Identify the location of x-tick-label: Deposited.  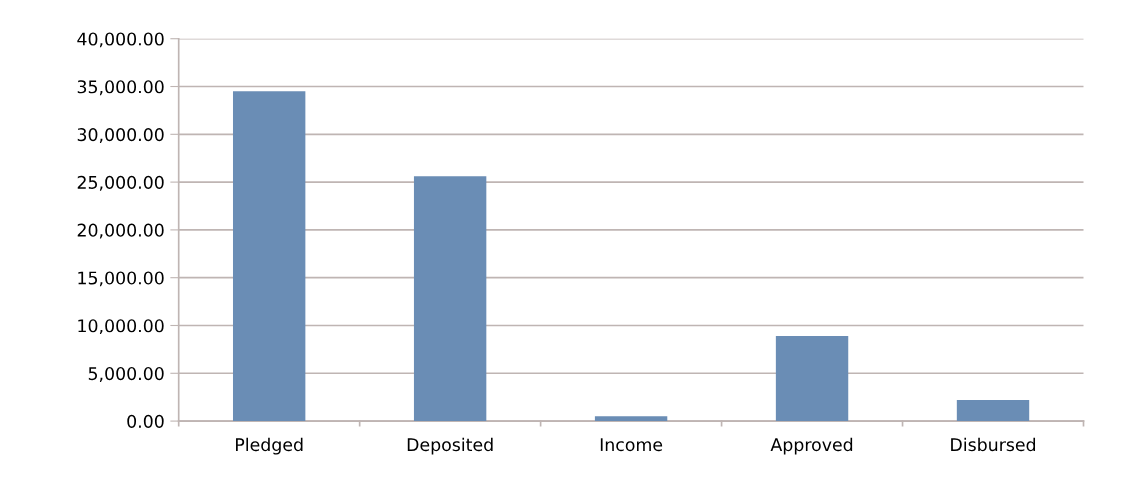
(450, 446).